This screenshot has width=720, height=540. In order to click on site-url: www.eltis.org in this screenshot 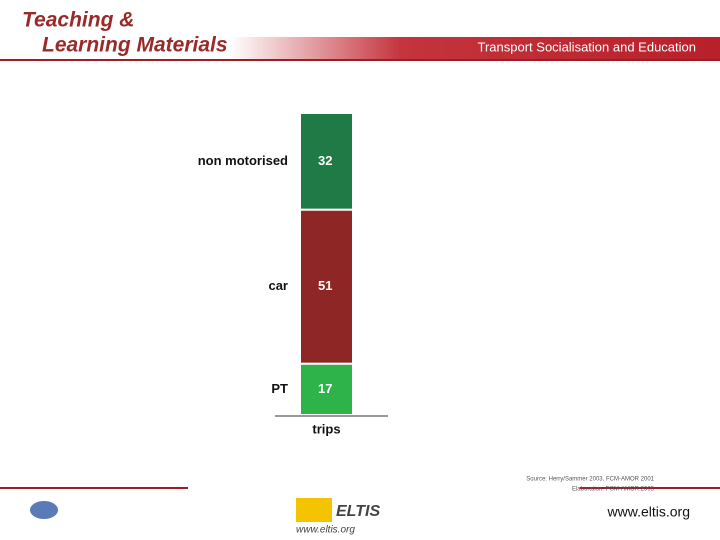, I will do `click(648, 512)`.